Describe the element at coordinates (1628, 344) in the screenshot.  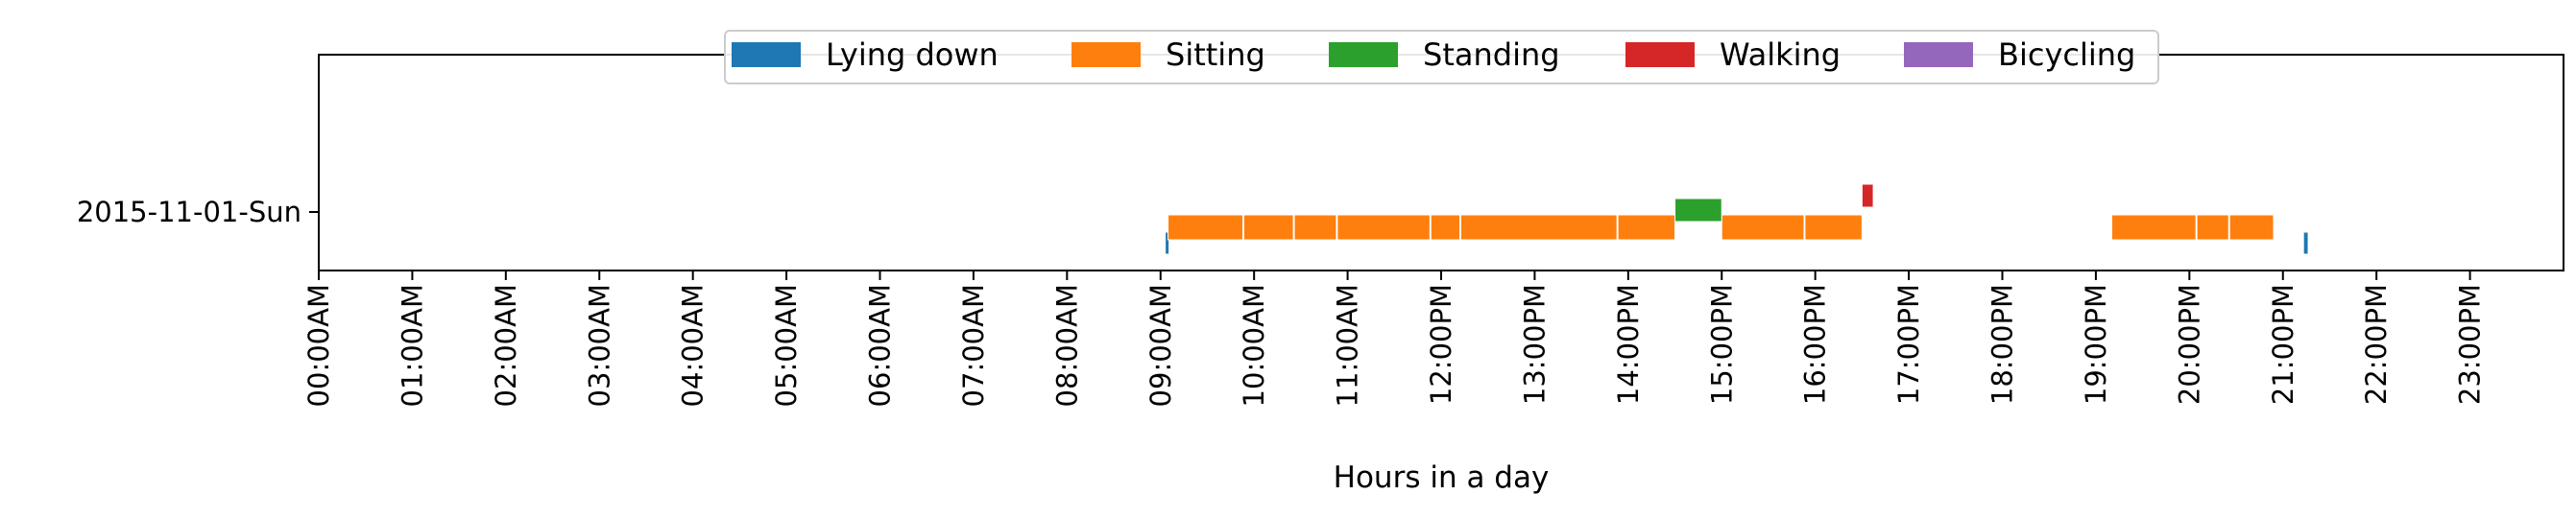
I see `x-tick-label: 14:00PM` at that location.